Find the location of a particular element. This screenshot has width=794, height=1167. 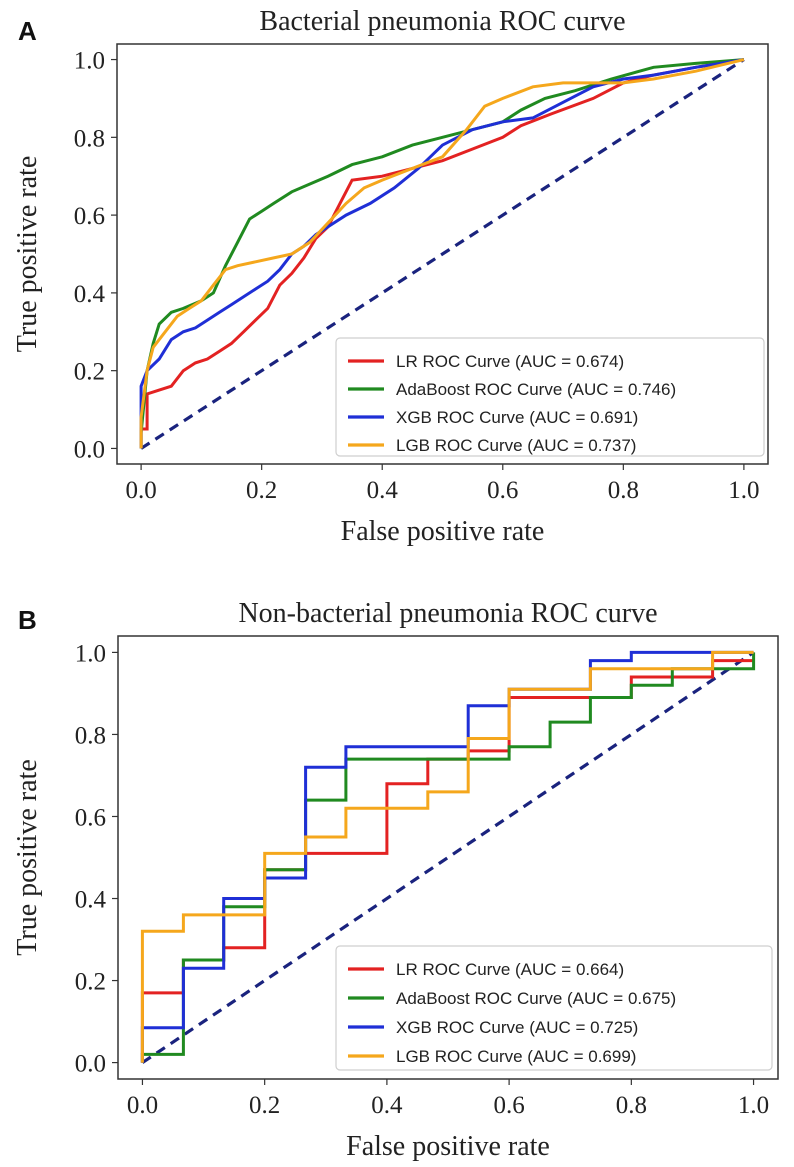

panel-label: A is located at coordinates (27, 31).